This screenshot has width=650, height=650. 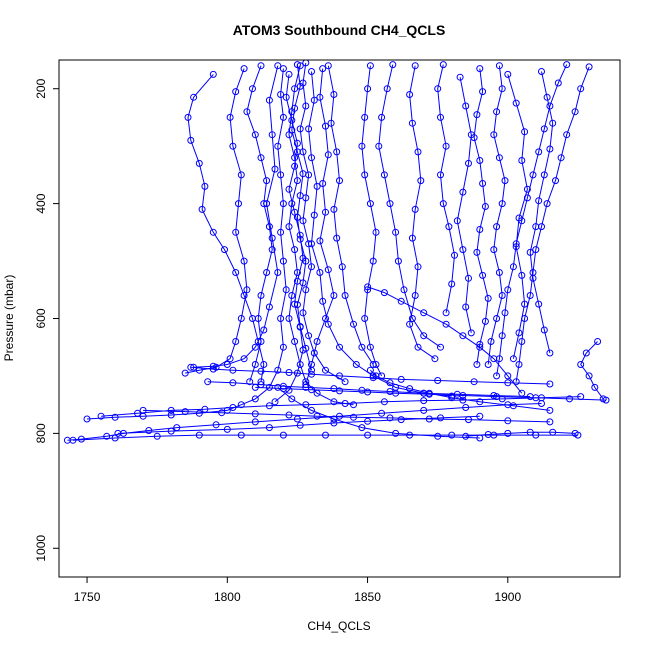 I want to click on x-tick-label: 1850, so click(x=367, y=597).